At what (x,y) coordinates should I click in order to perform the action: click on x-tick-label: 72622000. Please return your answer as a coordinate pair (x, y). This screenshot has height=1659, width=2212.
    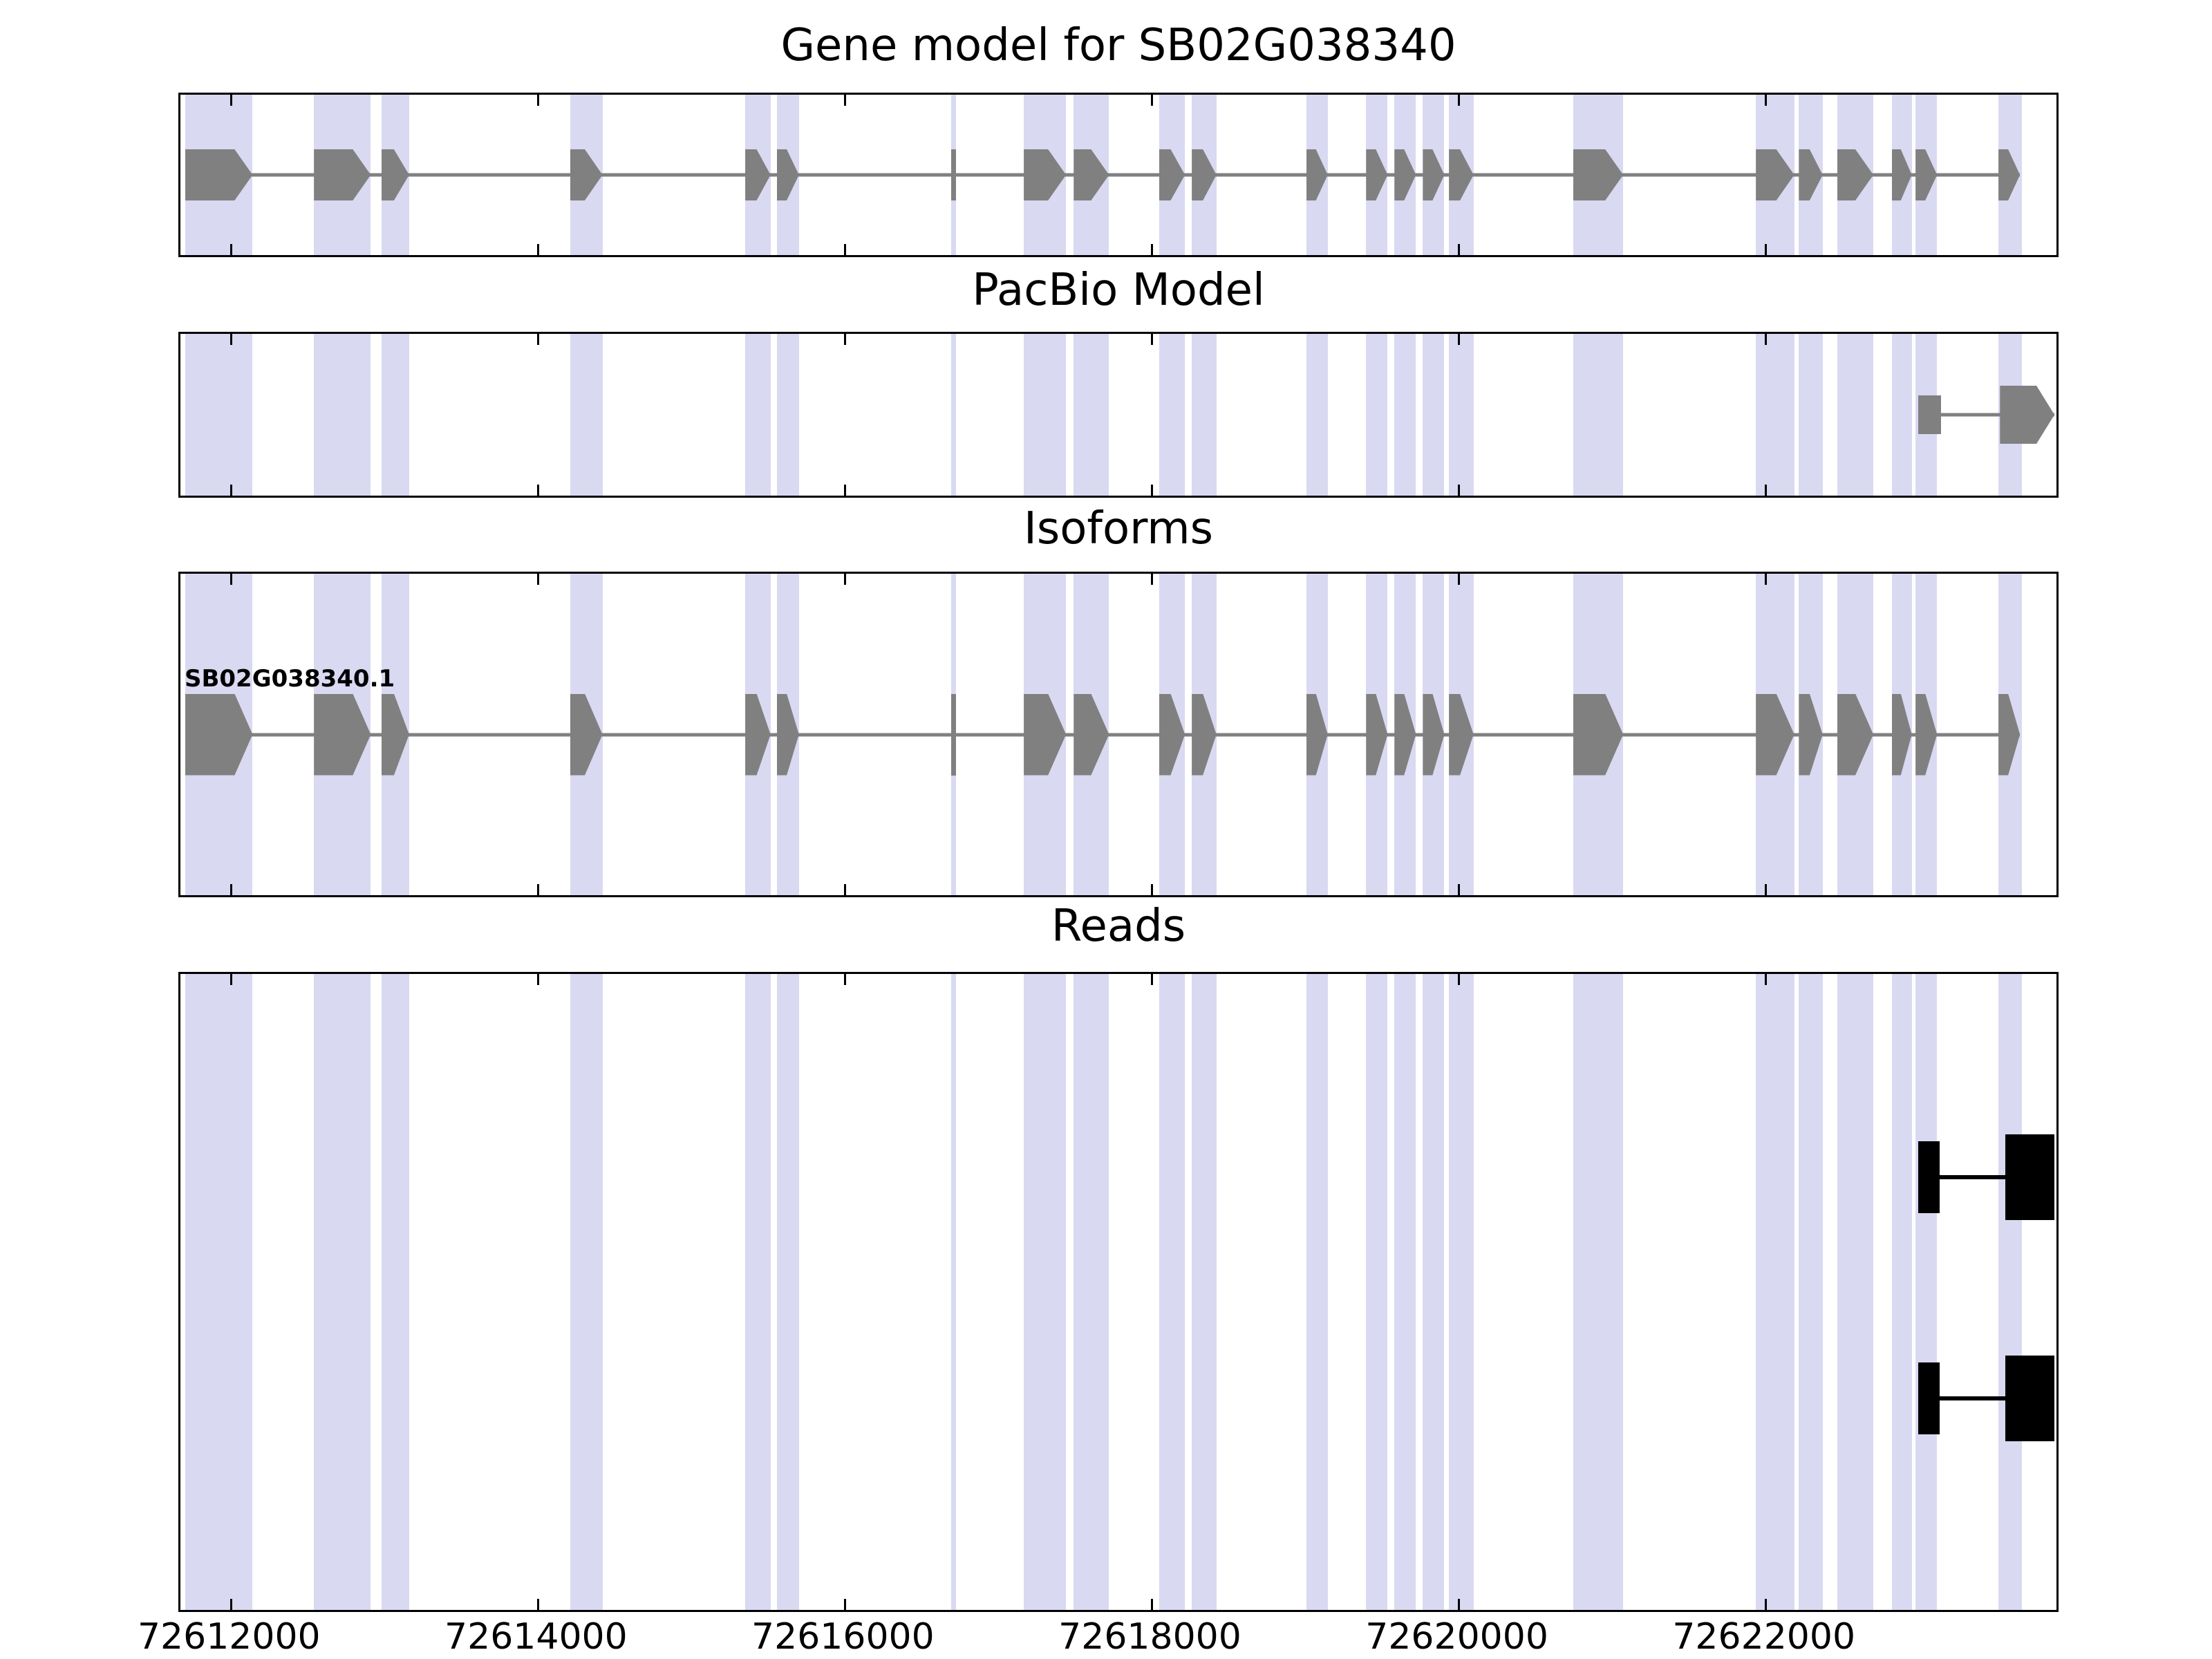
    Looking at the image, I should click on (1764, 1637).